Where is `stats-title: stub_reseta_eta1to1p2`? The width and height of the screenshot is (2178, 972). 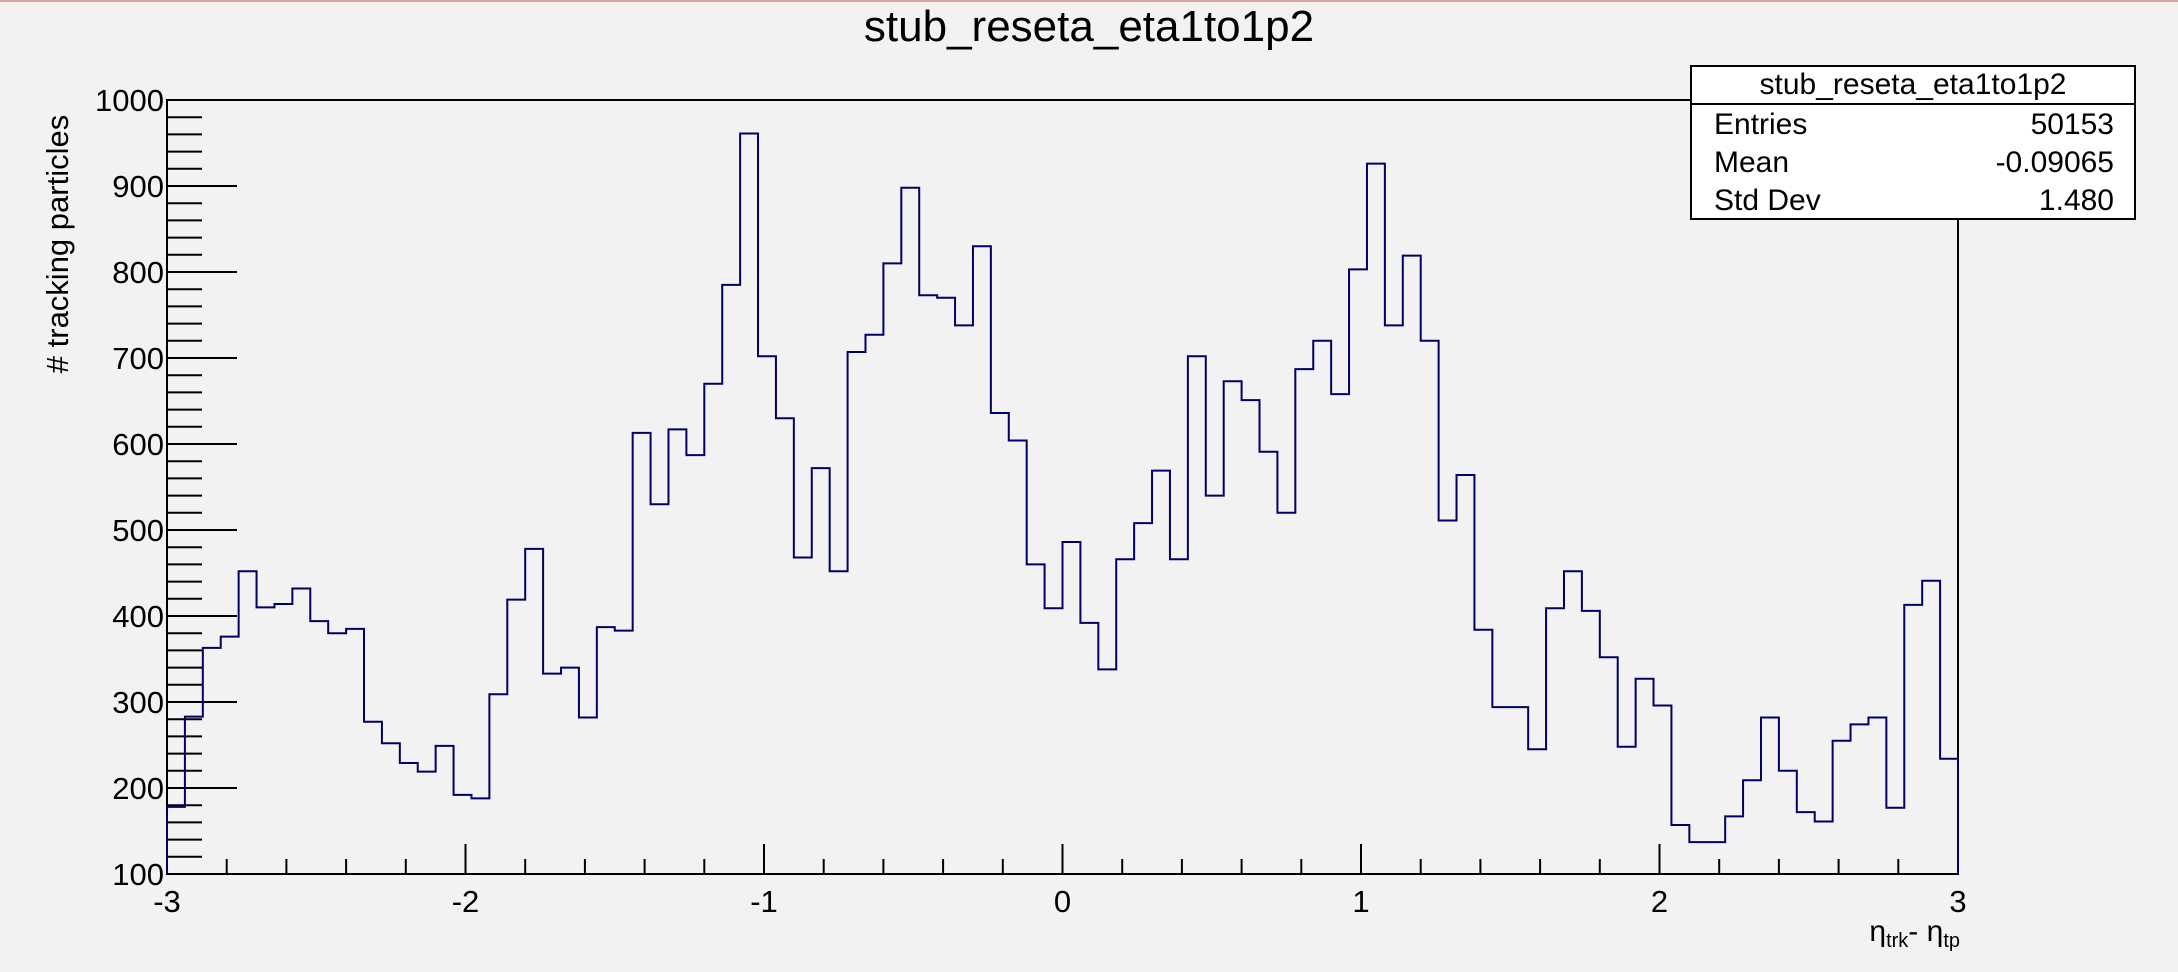
stats-title: stub_reseta_eta1to1p2 is located at coordinates (1913, 86).